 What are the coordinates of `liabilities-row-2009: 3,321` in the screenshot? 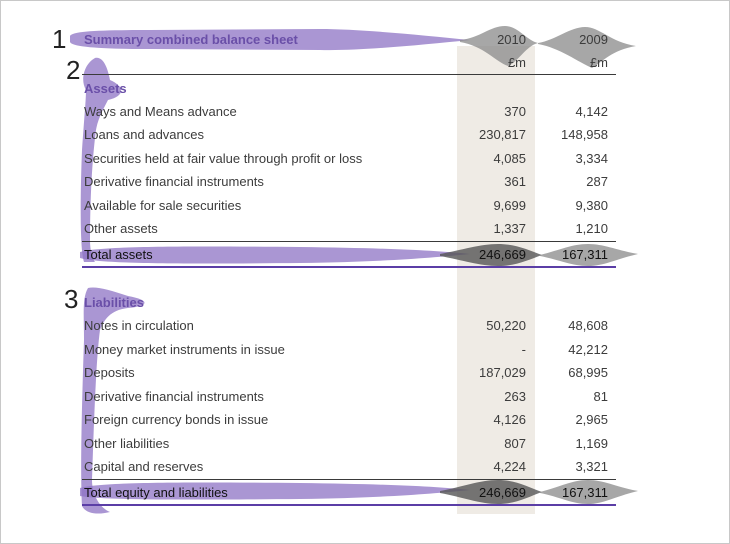 It's located at (591, 466).